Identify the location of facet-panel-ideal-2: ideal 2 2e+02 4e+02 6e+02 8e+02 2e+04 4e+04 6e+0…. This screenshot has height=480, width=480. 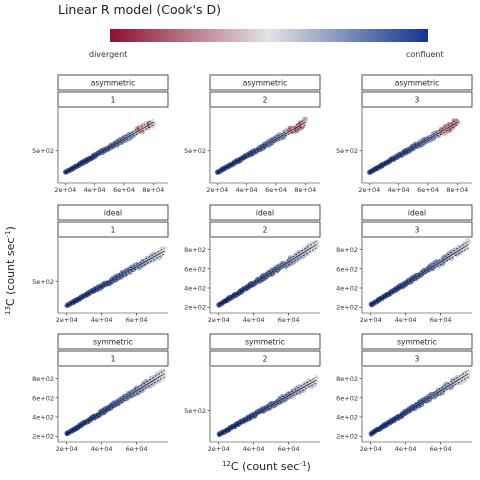
(252, 264).